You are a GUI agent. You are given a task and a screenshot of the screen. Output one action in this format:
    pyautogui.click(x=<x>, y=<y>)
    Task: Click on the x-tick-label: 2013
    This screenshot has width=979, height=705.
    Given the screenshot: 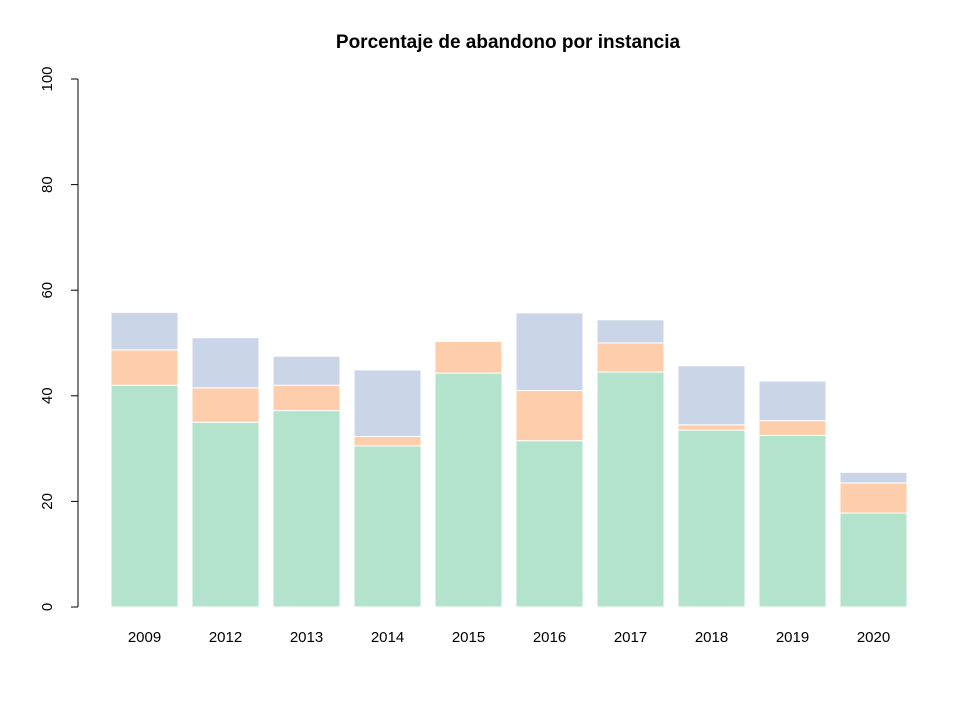 What is the action you would take?
    pyautogui.click(x=306, y=637)
    